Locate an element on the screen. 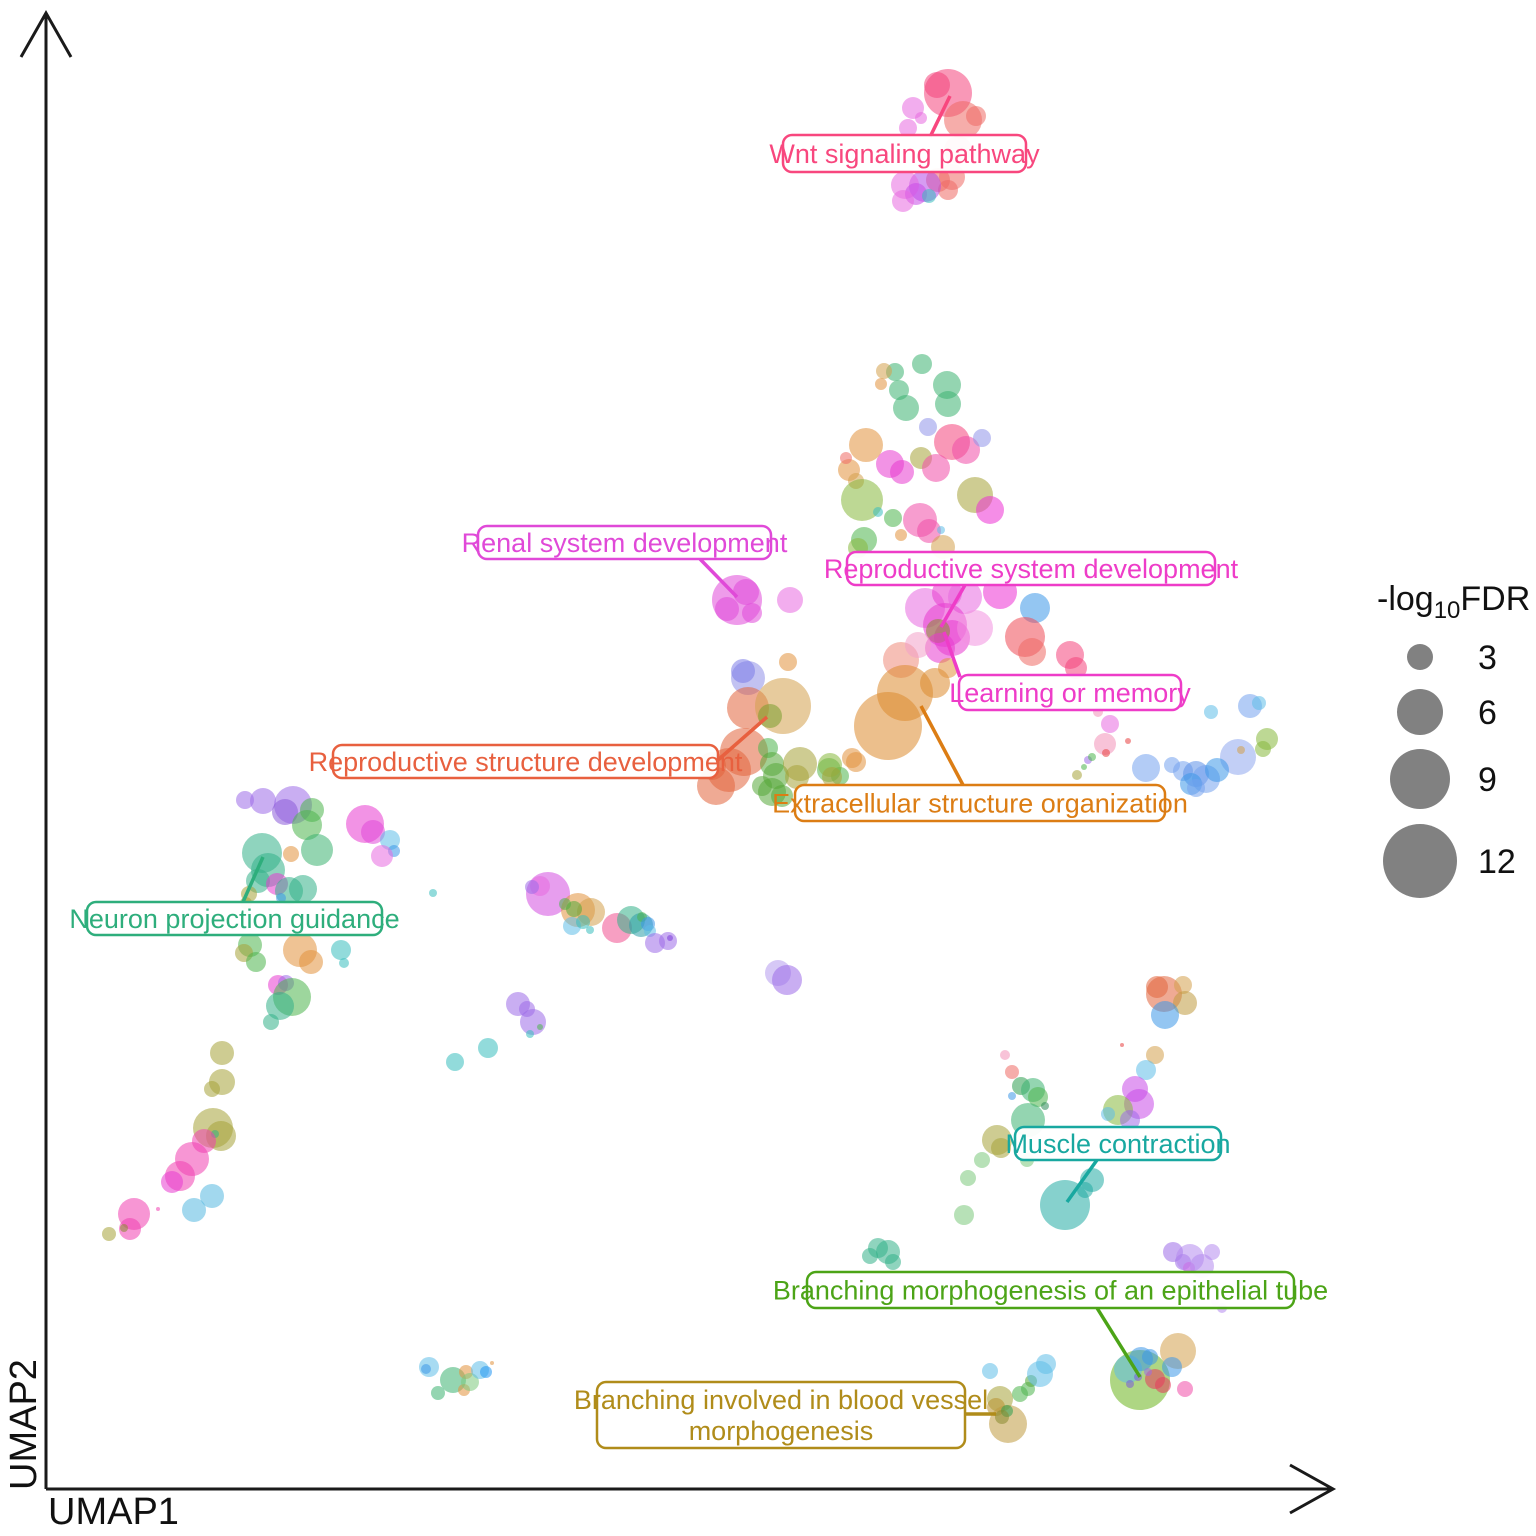 The height and width of the screenshot is (1536, 1536). legend-title-subscript: 10 is located at coordinates (1447, 610).